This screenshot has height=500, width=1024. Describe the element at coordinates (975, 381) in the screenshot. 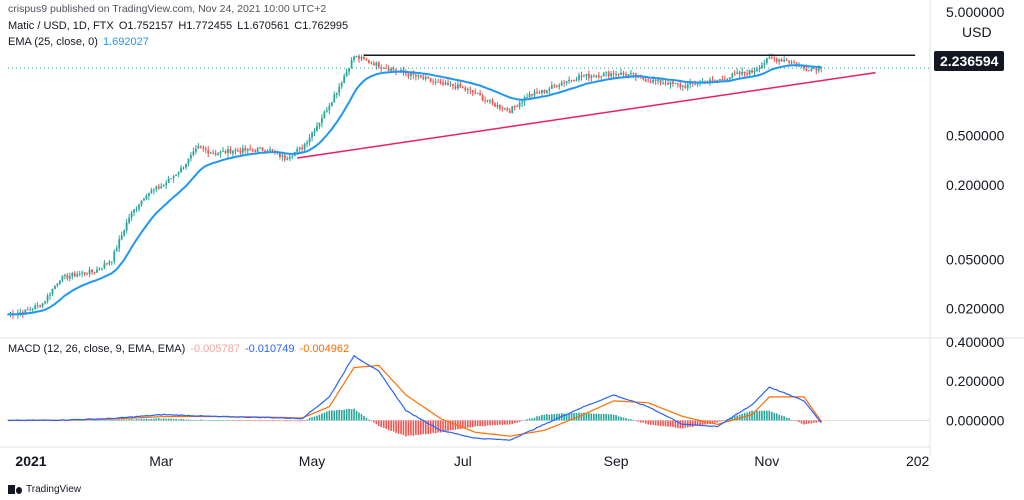

I see `macd-axis: 0.400000 0.200000 0.000000` at that location.